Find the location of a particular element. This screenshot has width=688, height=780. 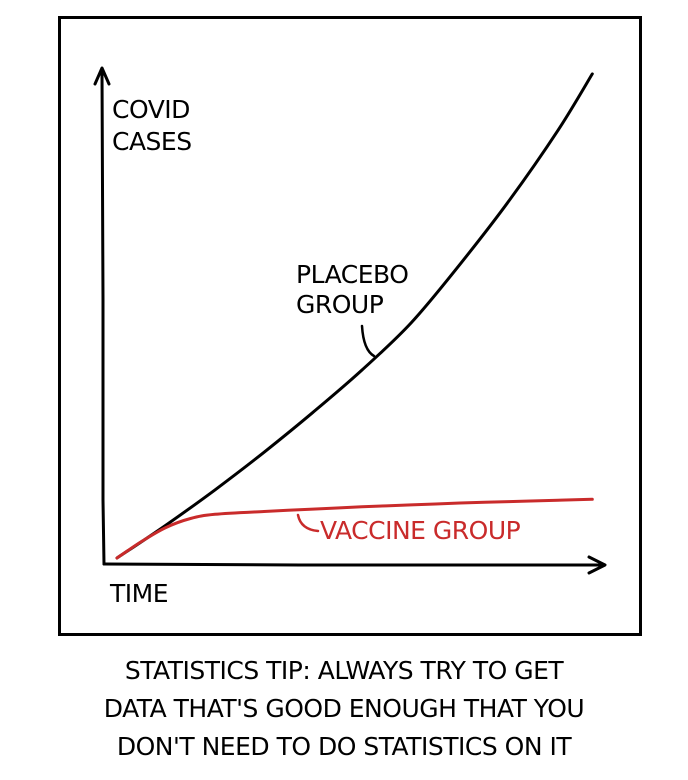

y-axis-label-line-1: COVID is located at coordinates (151, 109).